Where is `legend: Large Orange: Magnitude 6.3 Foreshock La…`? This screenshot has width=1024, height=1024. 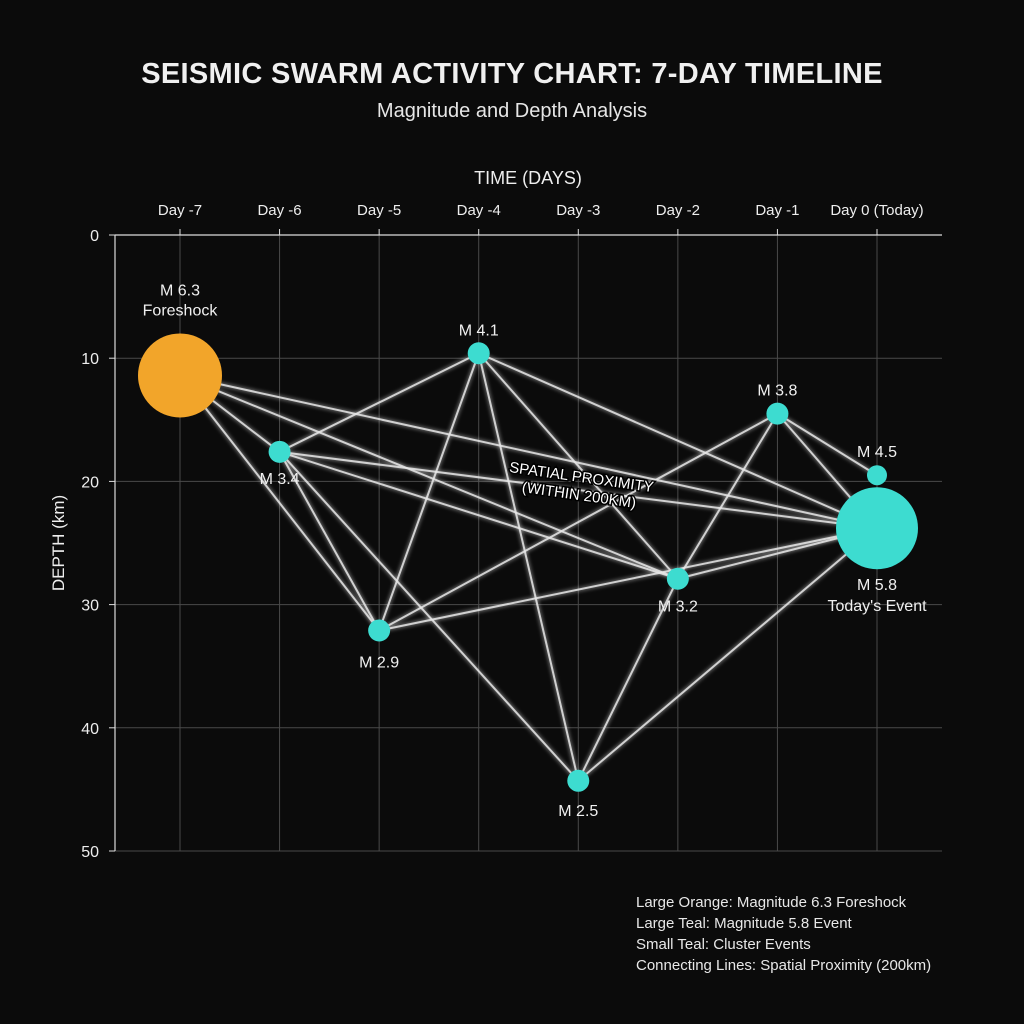
legend: Large Orange: Magnitude 6.3 Foreshock La… is located at coordinates (783, 934).